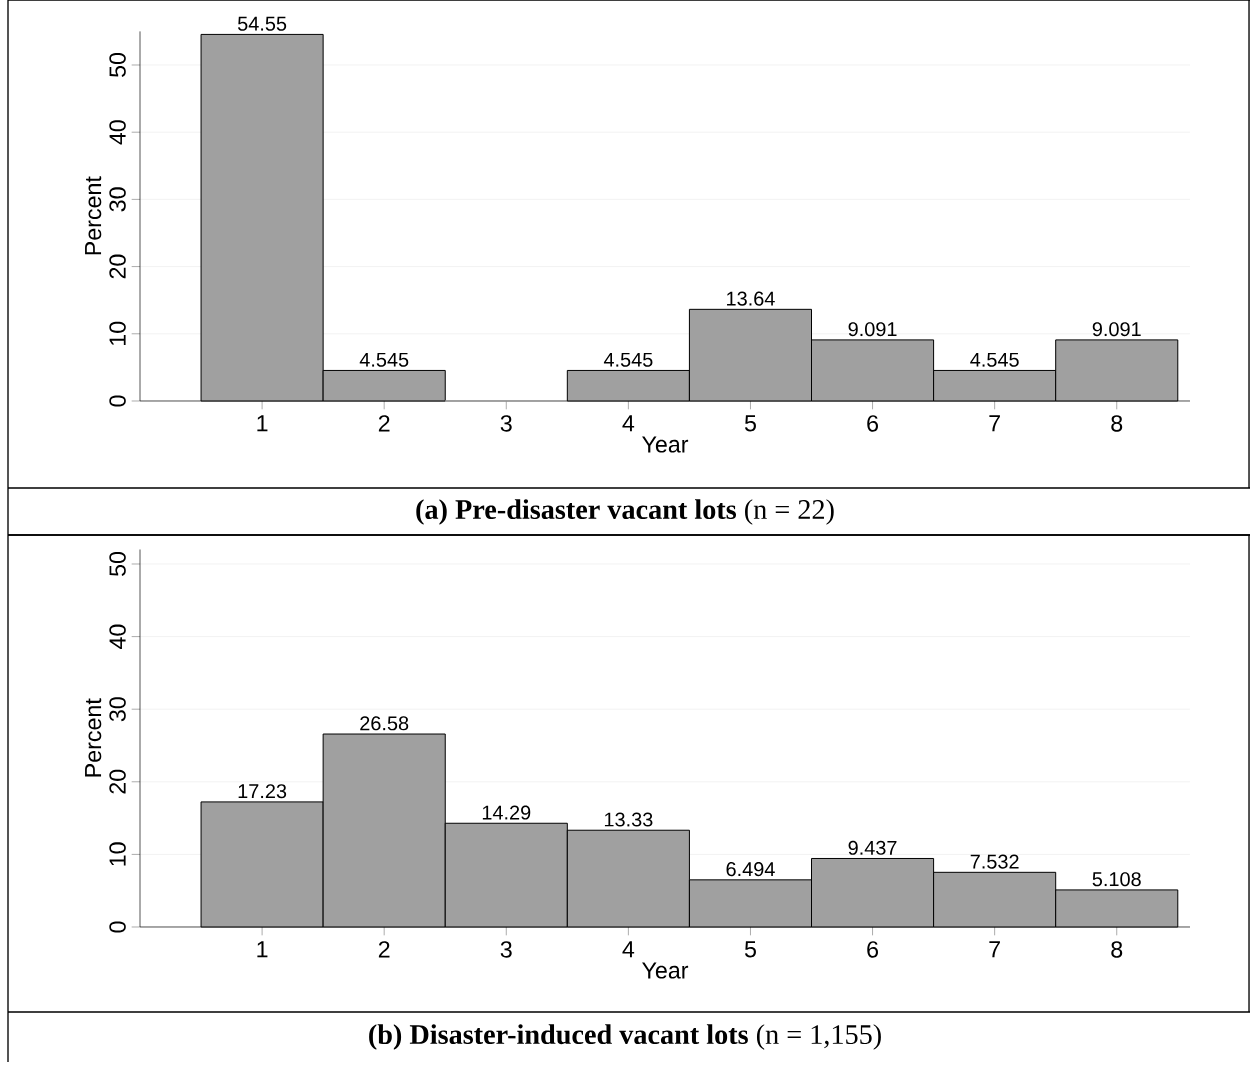  Describe the element at coordinates (994, 861) in the screenshot. I see `data-label: 7.532` at that location.